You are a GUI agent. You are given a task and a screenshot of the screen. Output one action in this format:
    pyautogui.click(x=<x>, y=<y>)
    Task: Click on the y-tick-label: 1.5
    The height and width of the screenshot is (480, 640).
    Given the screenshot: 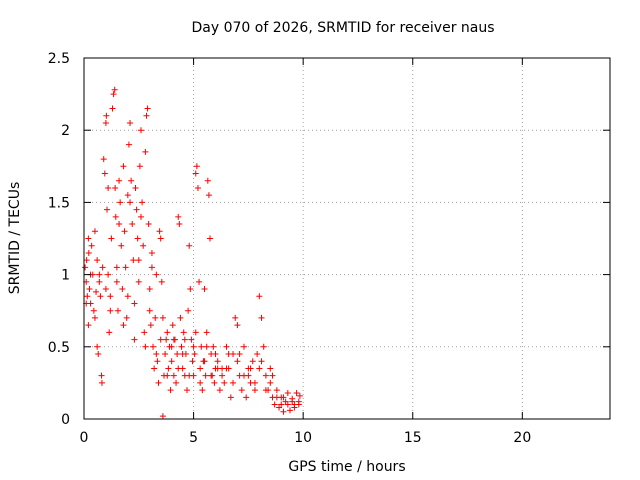 What is the action you would take?
    pyautogui.click(x=59, y=203)
    